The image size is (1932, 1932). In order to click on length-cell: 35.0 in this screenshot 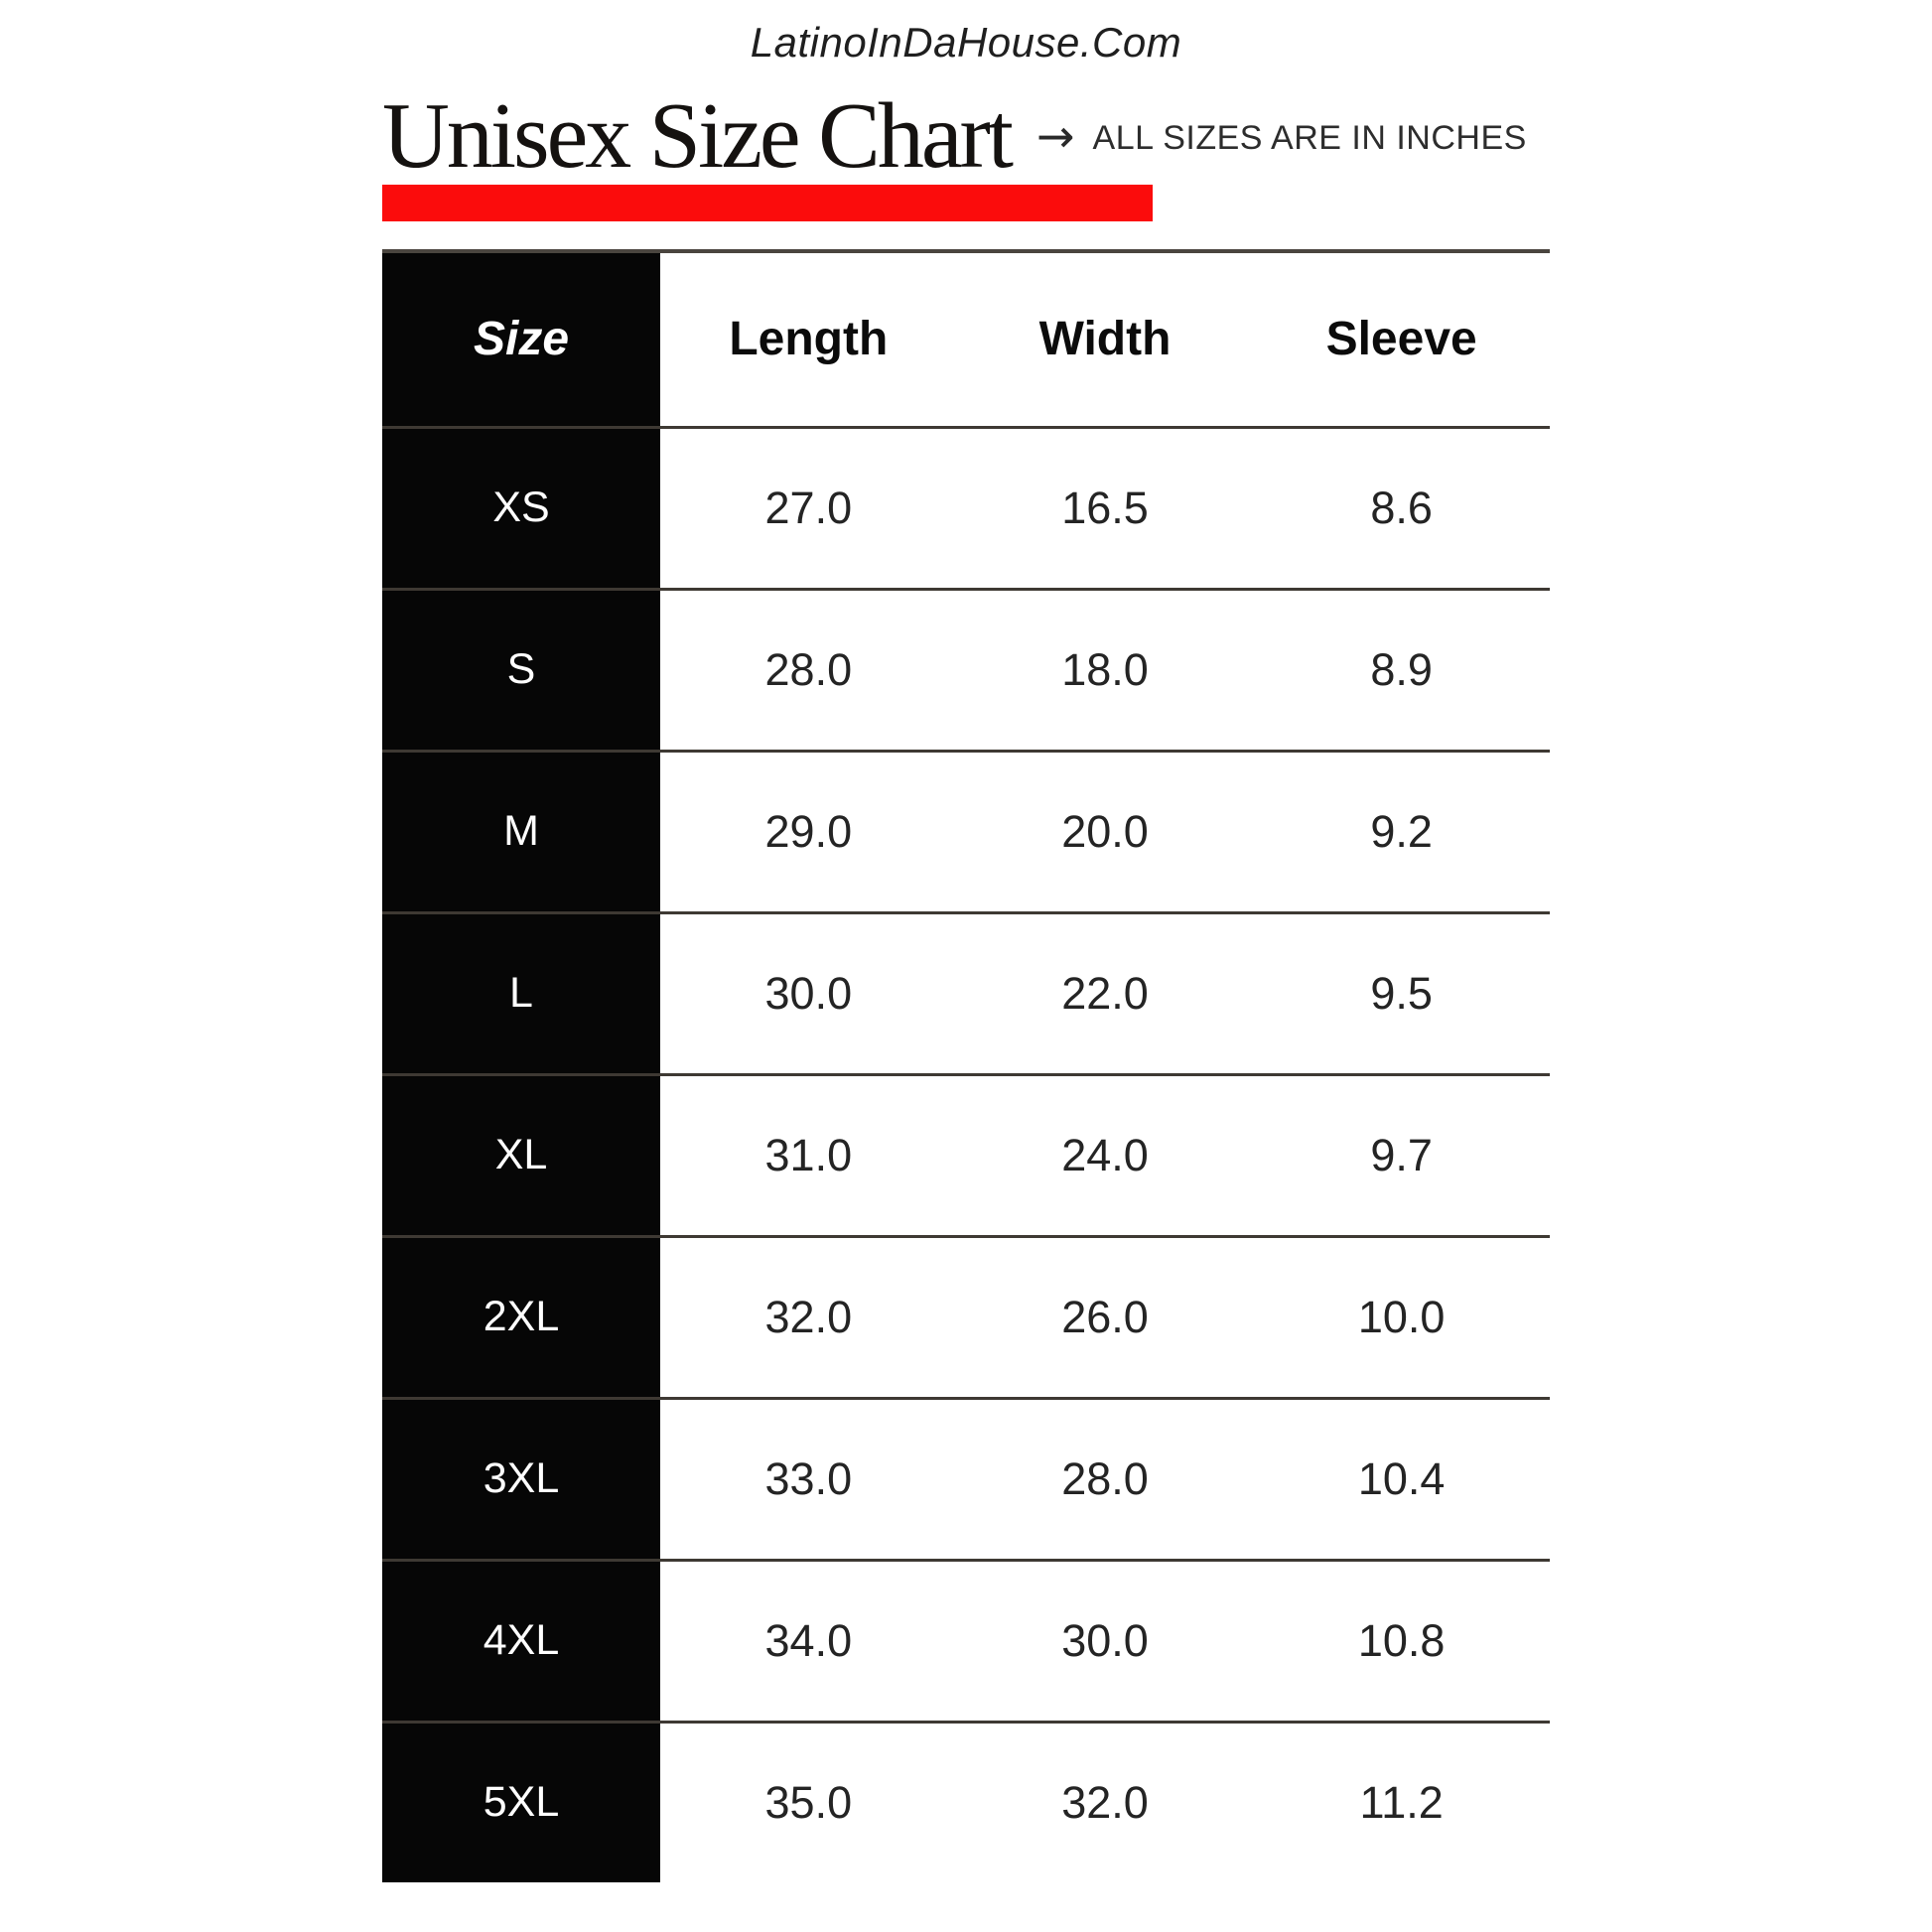, I will do `click(809, 1802)`.